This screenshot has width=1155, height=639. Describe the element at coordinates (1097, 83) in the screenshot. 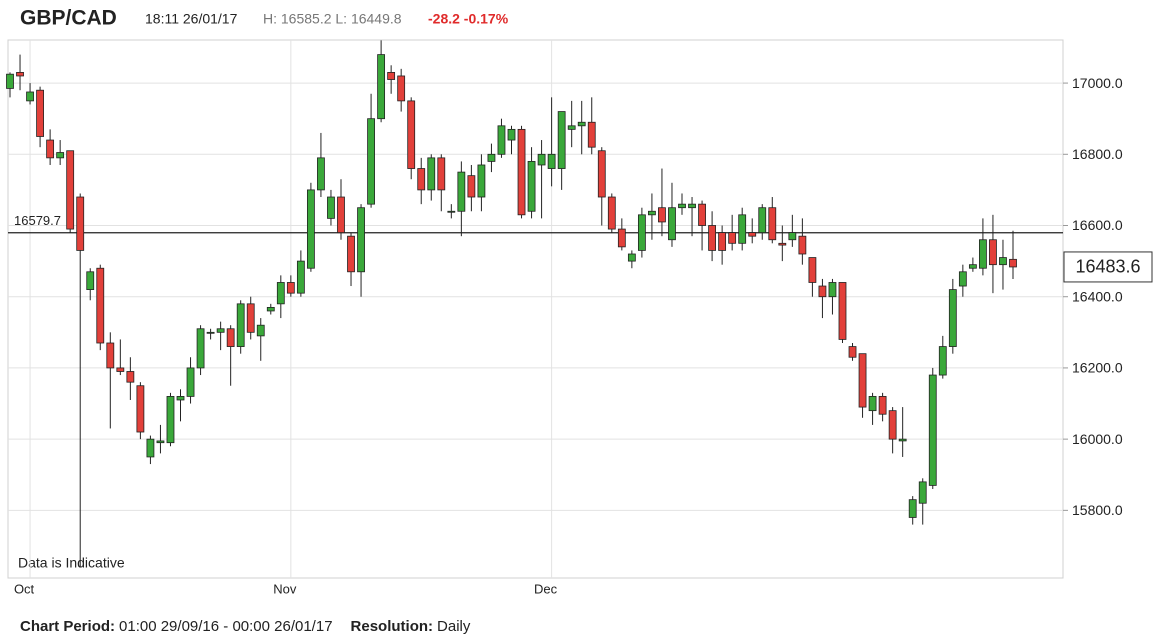

I see `y-tick-label: 17000.0` at that location.